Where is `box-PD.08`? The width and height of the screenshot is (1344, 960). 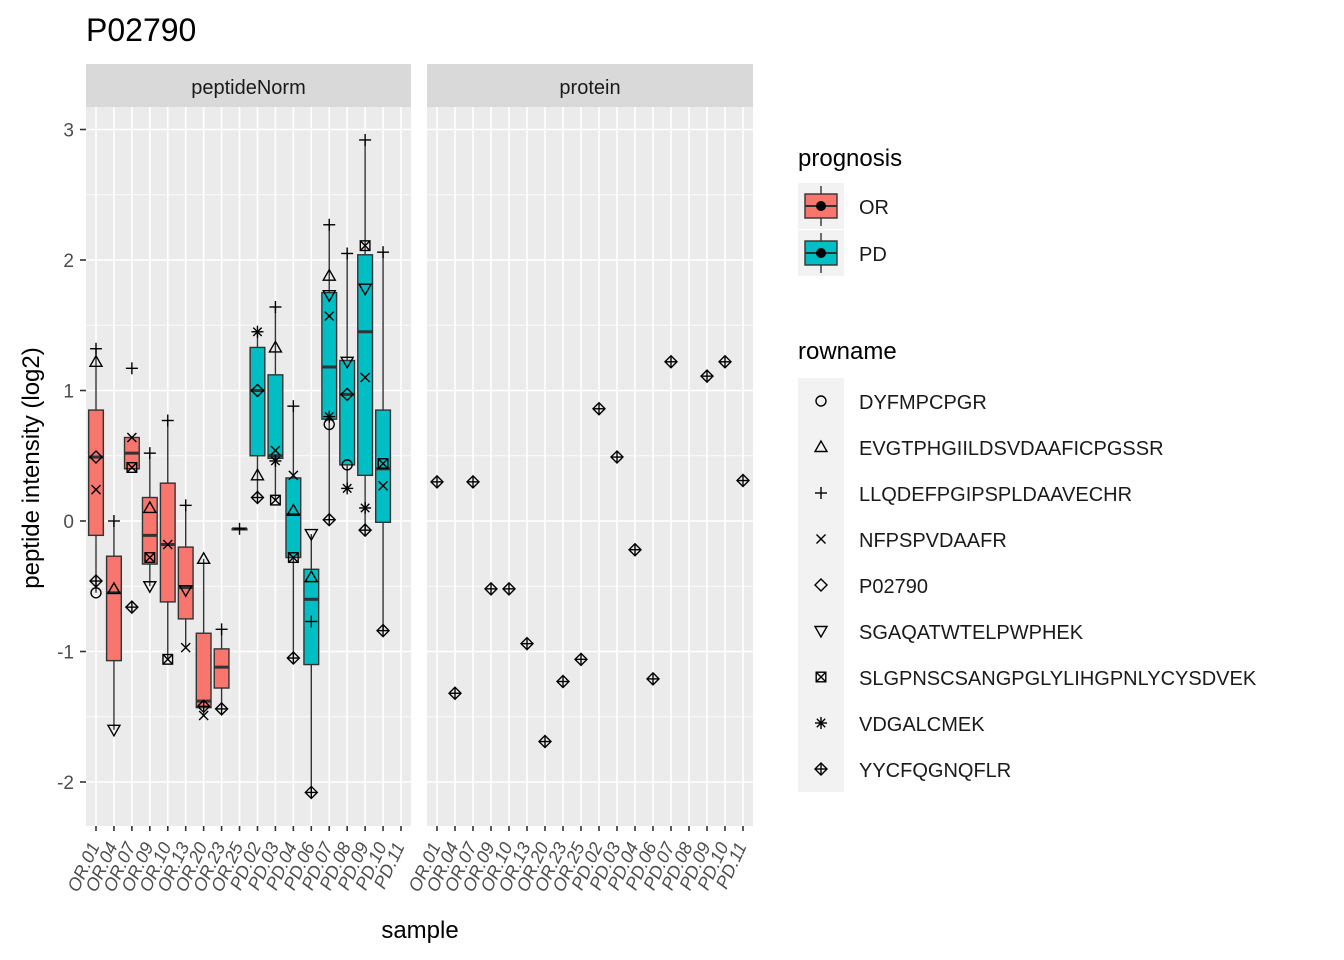
box-PD.08 is located at coordinates (347, 371).